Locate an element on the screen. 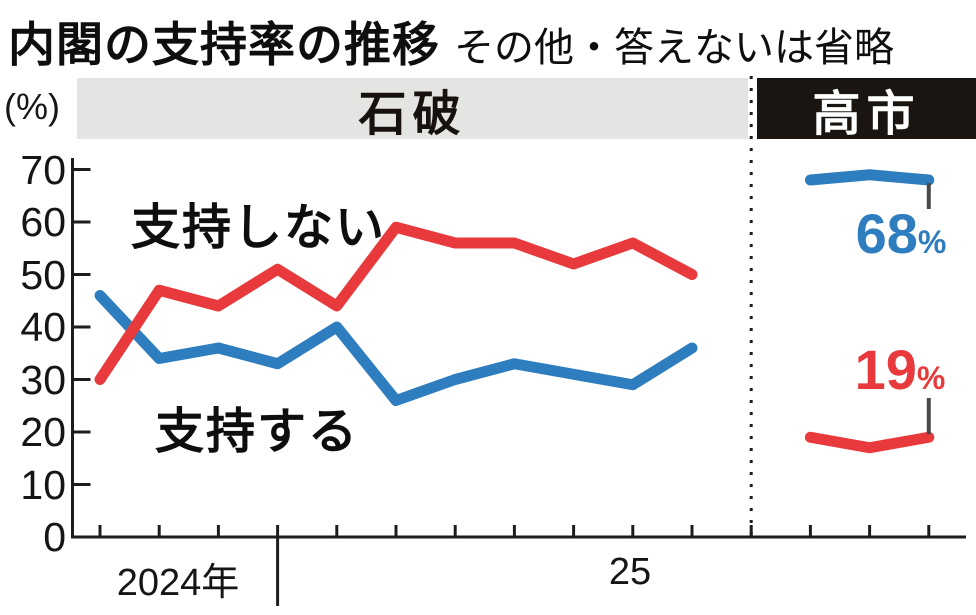 The height and width of the screenshot is (615, 976). y-tick-label: 40 is located at coordinates (43, 327).